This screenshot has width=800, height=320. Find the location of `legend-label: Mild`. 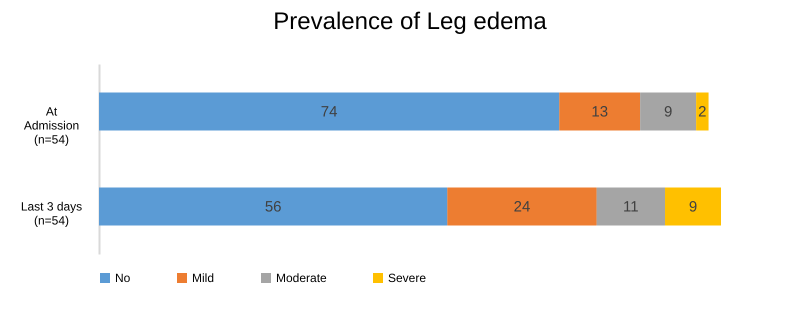

legend-label: Mild is located at coordinates (203, 278).